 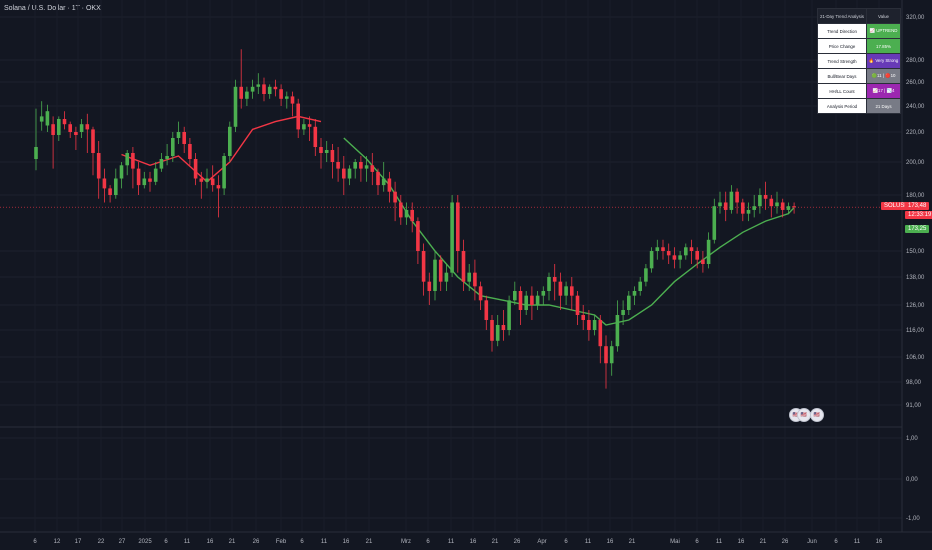 What do you see at coordinates (915, 133) in the screenshot?
I see `price-tick-label: 220,00` at bounding box center [915, 133].